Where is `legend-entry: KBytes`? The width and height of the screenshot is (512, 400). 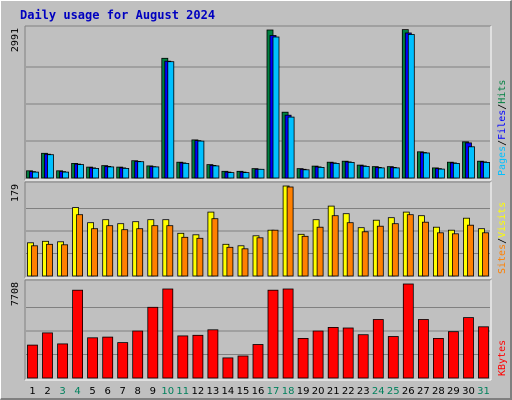
legend-entry: KBytes is located at coordinates (502, 358).